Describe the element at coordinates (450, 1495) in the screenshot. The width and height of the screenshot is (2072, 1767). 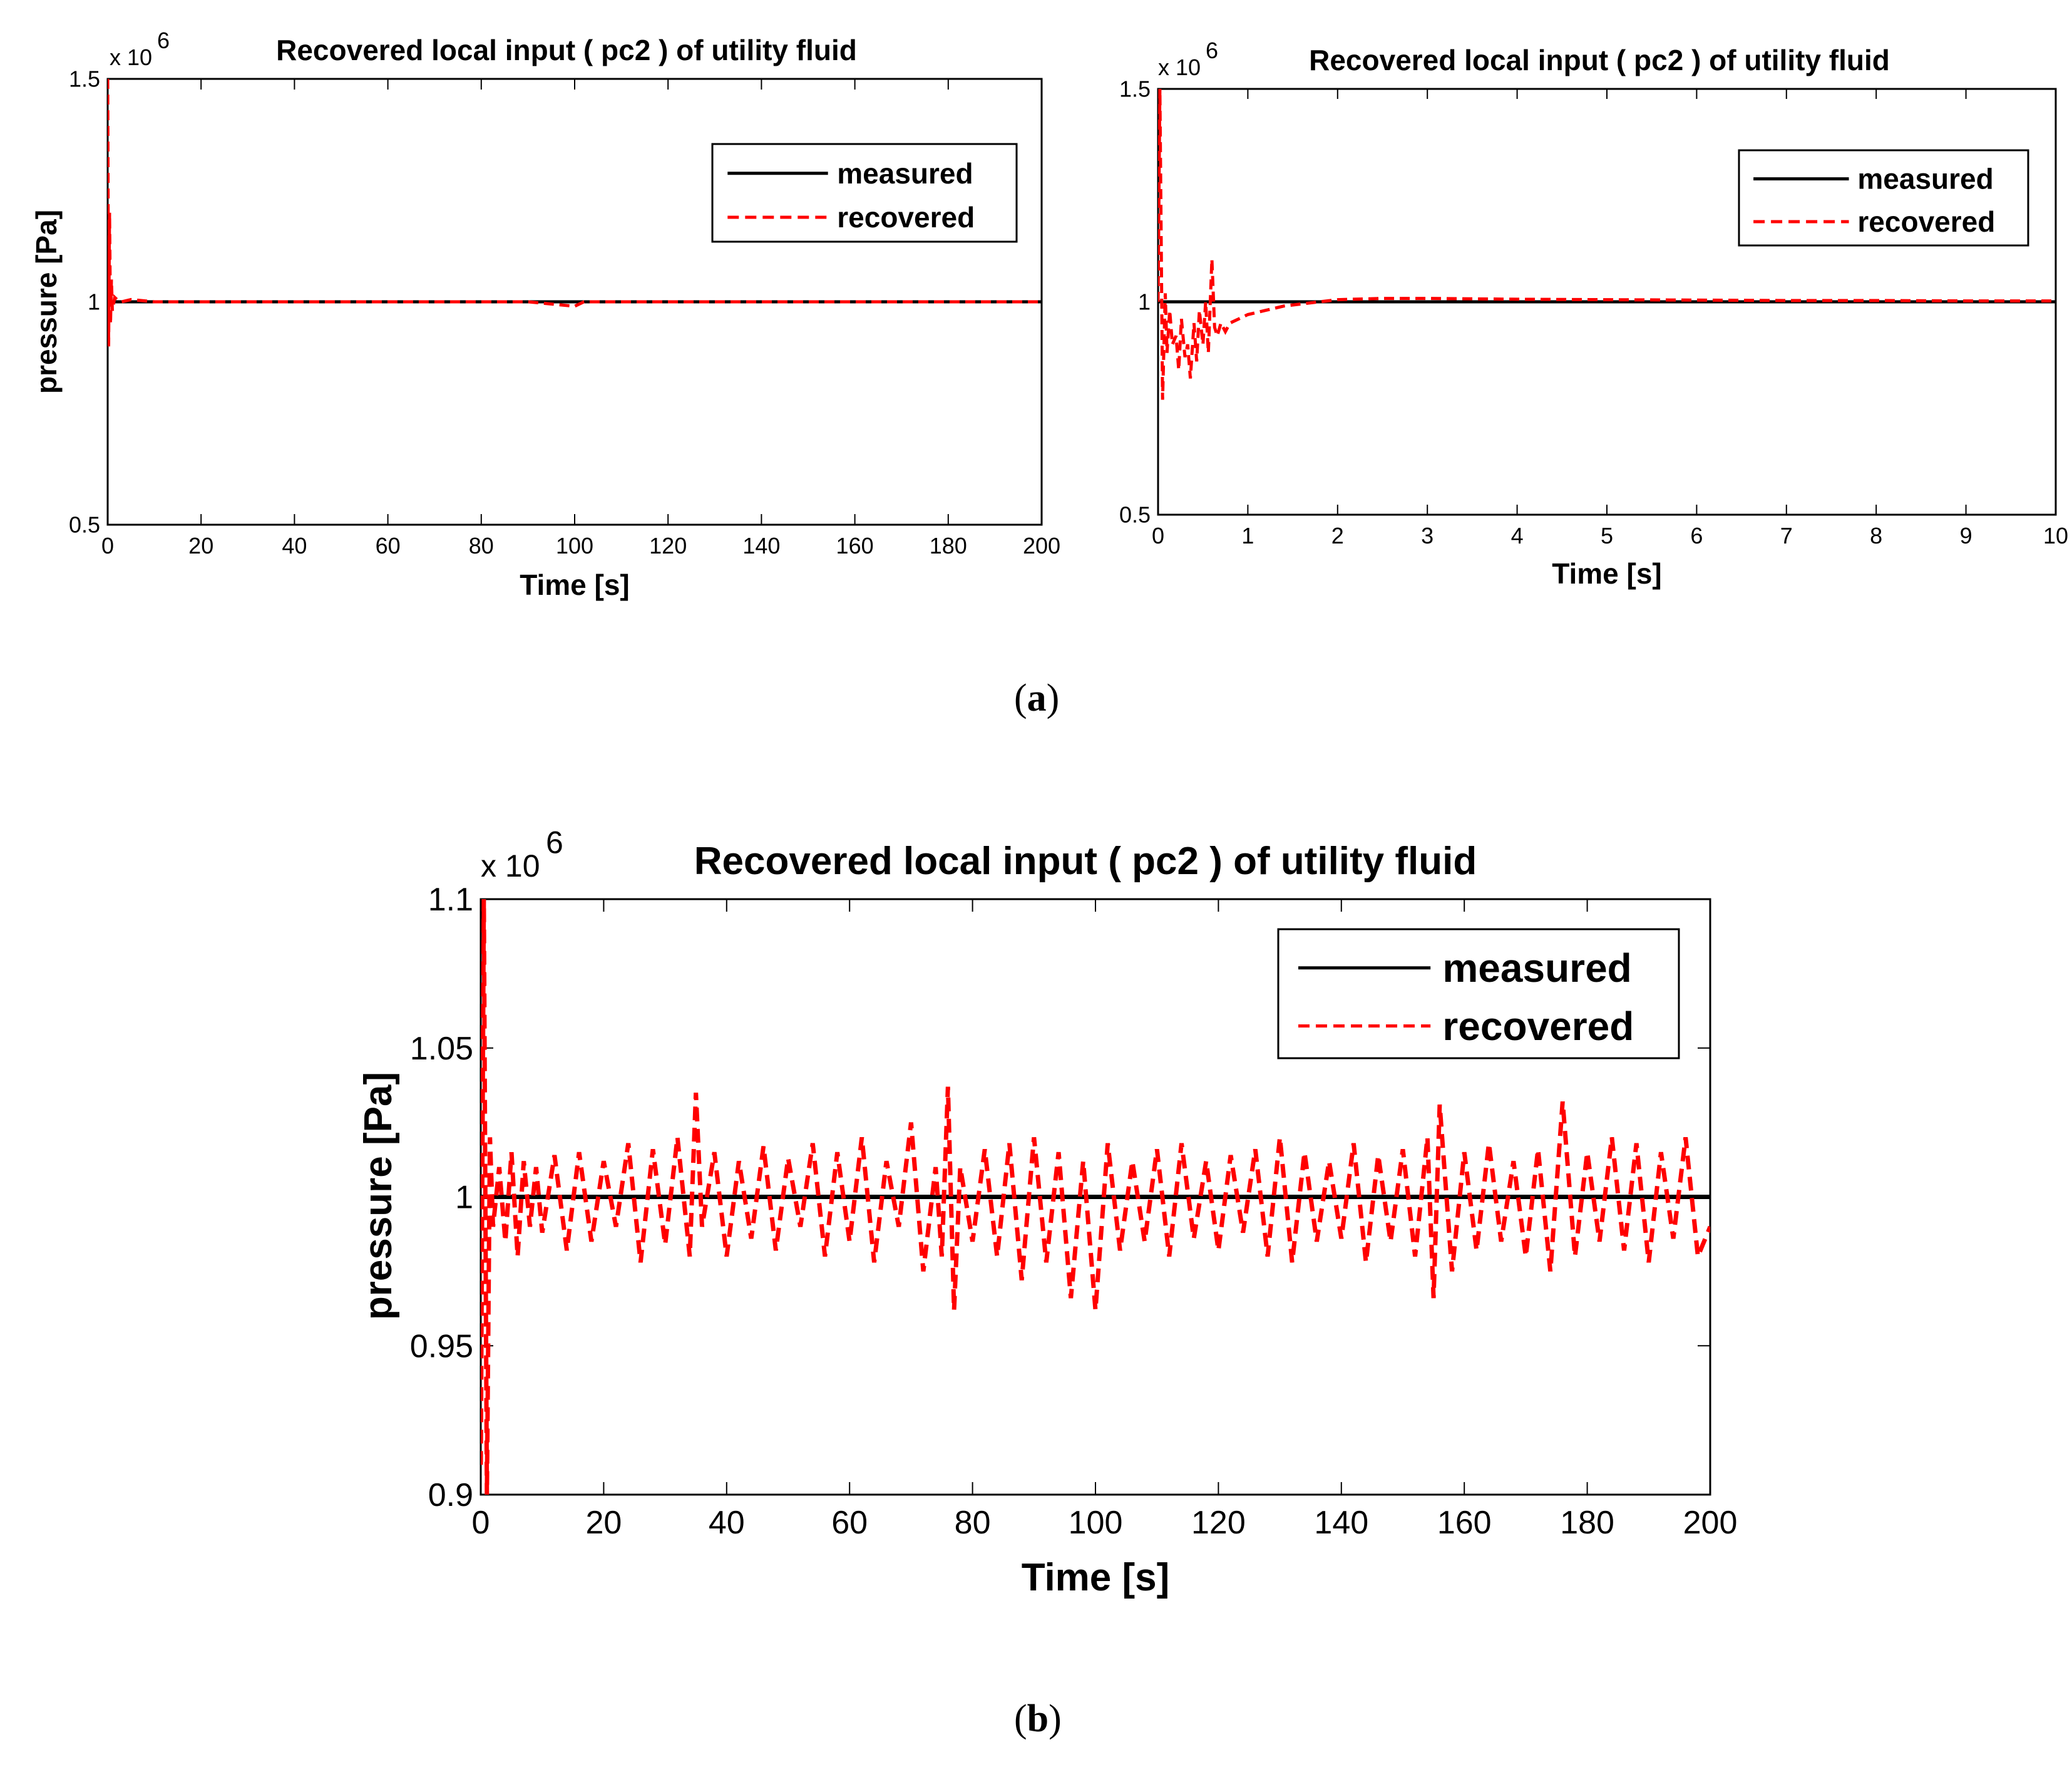
I see `y-tick-label: 0.9` at that location.